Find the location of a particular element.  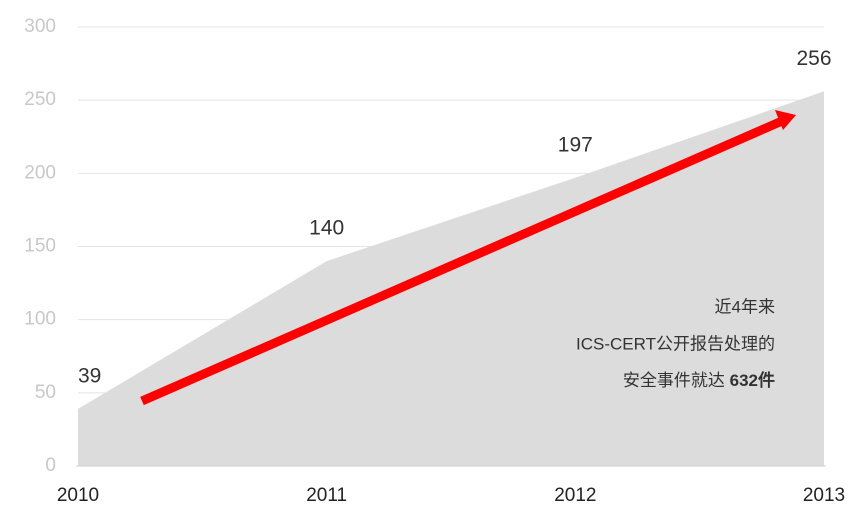

y-tick-label: 250 is located at coordinates (40, 99).